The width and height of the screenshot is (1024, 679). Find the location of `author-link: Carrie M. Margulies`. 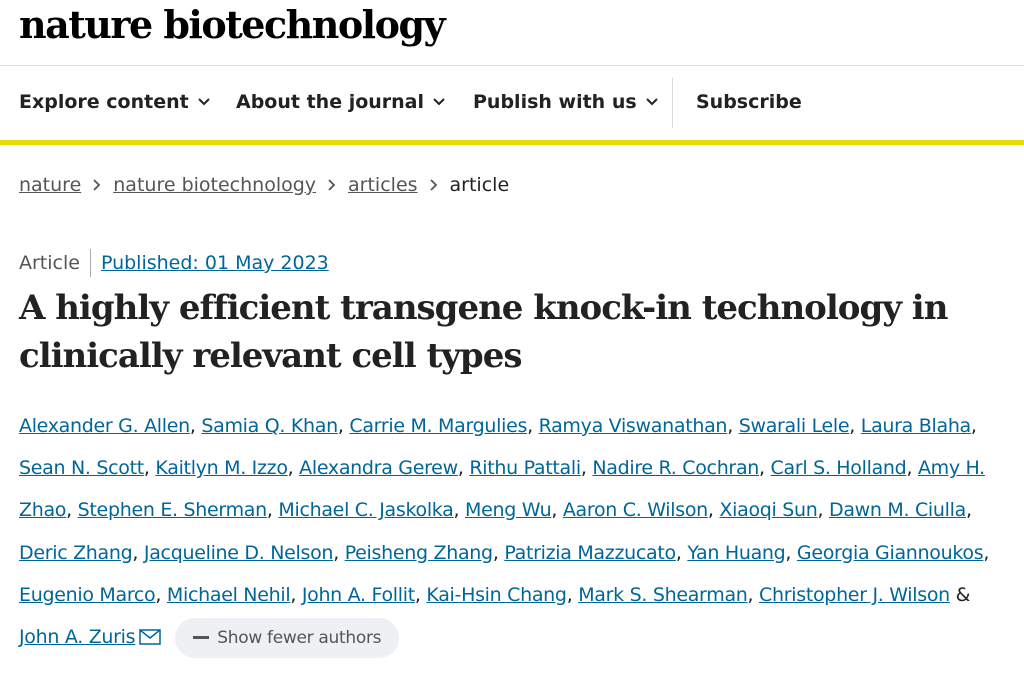

author-link: Carrie M. Margulies is located at coordinates (438, 426).